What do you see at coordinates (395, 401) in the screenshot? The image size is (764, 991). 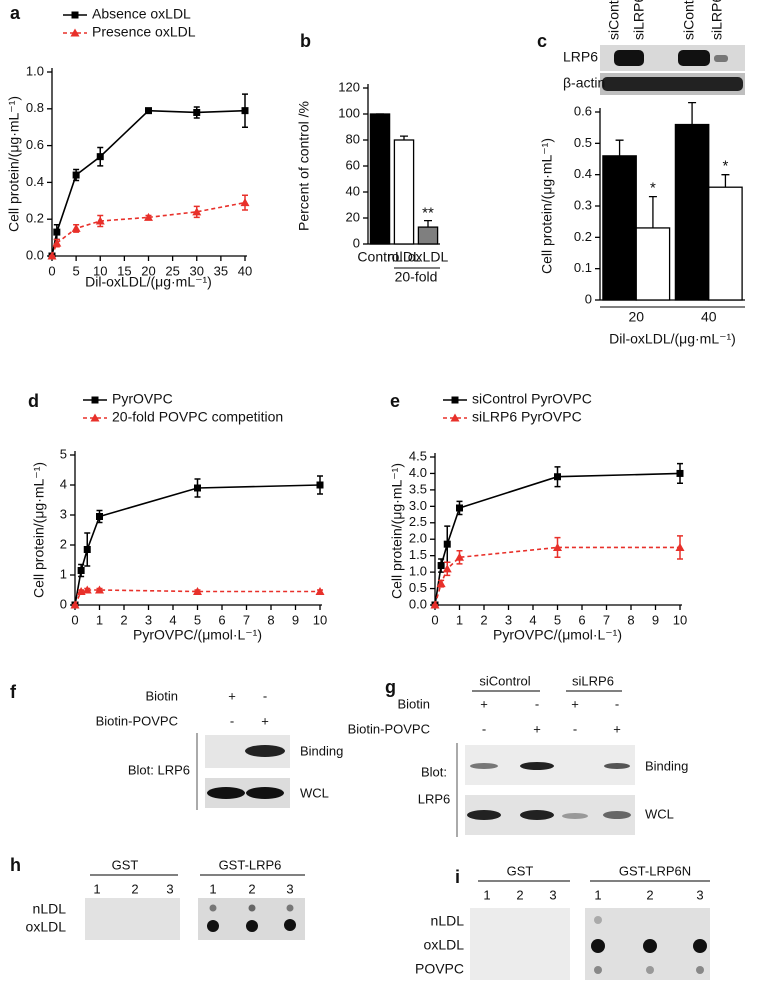 I see `panel-letter: e` at bounding box center [395, 401].